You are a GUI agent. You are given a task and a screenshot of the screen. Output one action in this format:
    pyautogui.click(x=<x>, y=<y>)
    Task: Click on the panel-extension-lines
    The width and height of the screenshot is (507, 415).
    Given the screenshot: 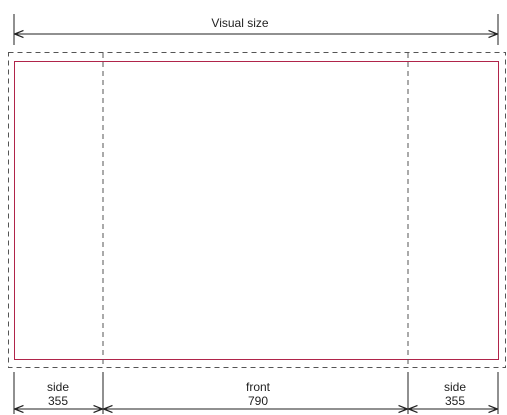 What is the action you would take?
    pyautogui.click(x=256, y=393)
    